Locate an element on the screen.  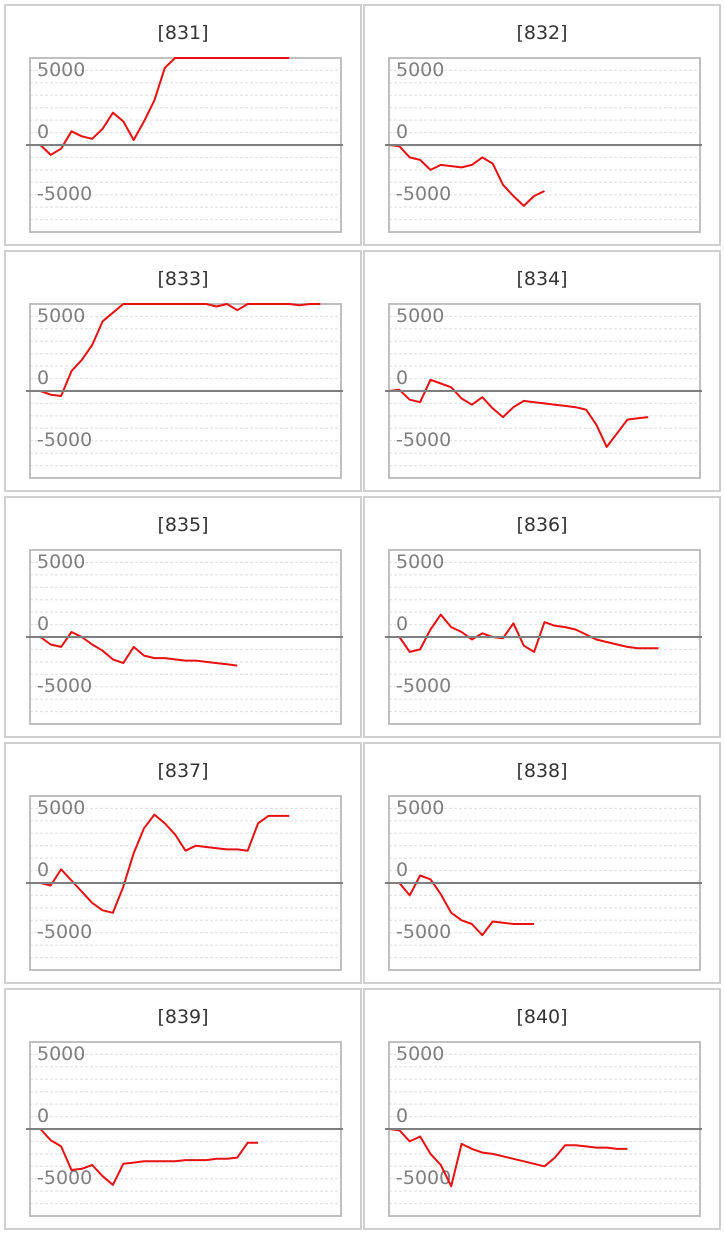
chart-title: [831] is located at coordinates (183, 33).